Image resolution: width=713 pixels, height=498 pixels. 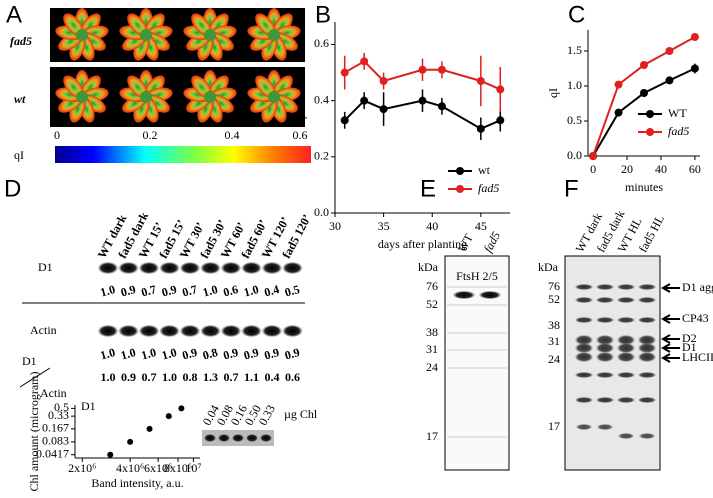 What do you see at coordinates (58, 415) in the screenshot?
I see `y-tick-label: 0.33` at bounding box center [58, 415].